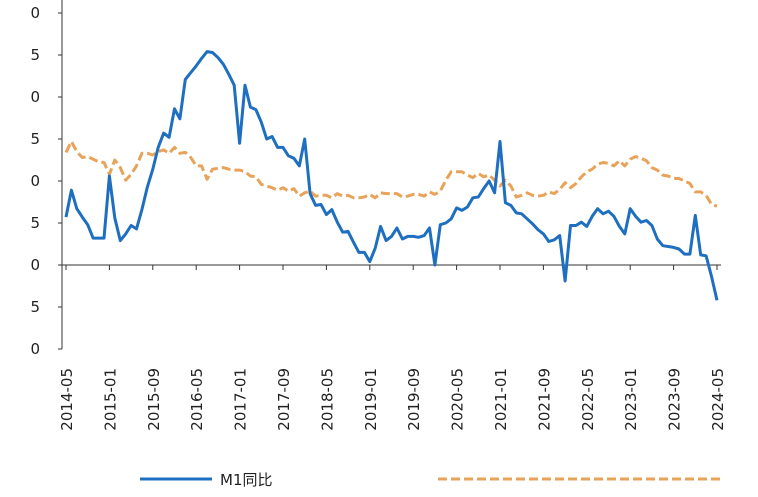 The height and width of the screenshot is (497, 758). Describe the element at coordinates (588, 399) in the screenshot. I see `x-tick-label: 2022-05` at that location.